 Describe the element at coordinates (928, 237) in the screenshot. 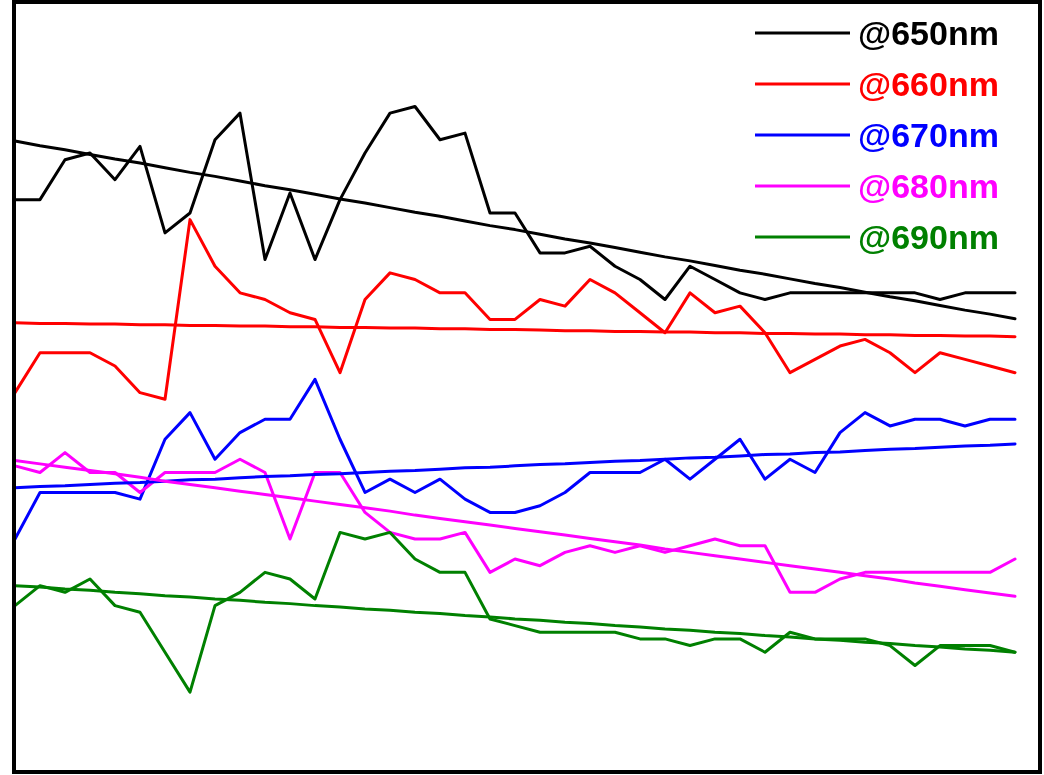

I see `legend-label: @690nm` at that location.